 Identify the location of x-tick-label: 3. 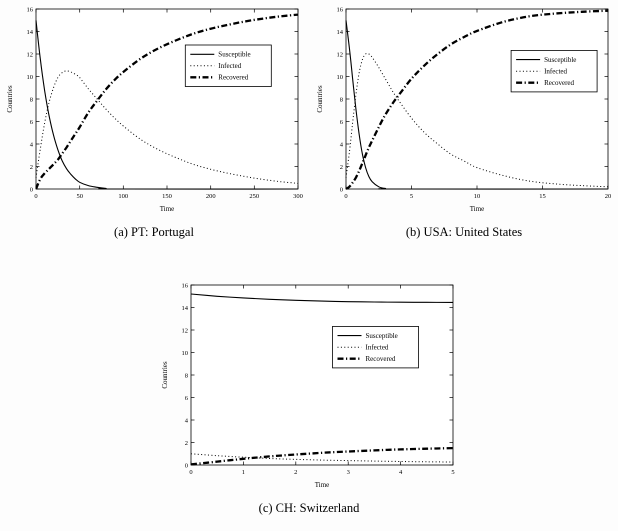
(348, 472).